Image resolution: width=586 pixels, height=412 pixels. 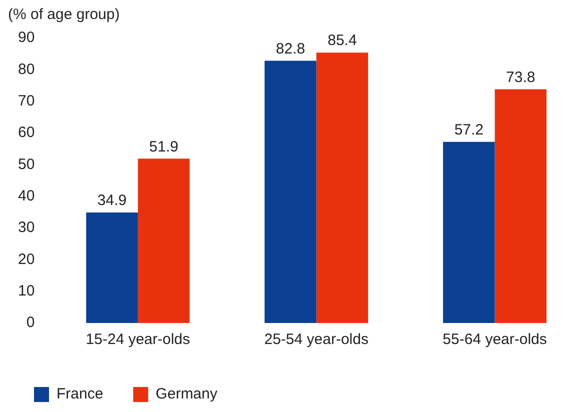 I want to click on data-label: 73.8, so click(x=521, y=77).